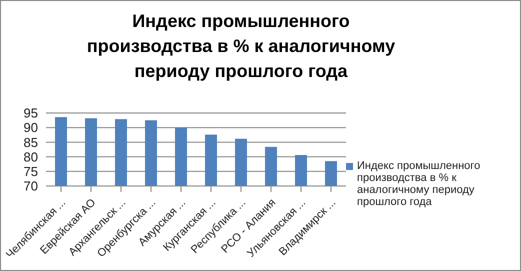 Image resolution: width=521 pixels, height=271 pixels. What do you see at coordinates (31, 156) in the screenshot?
I see `y-tick-label: 80` at bounding box center [31, 156].